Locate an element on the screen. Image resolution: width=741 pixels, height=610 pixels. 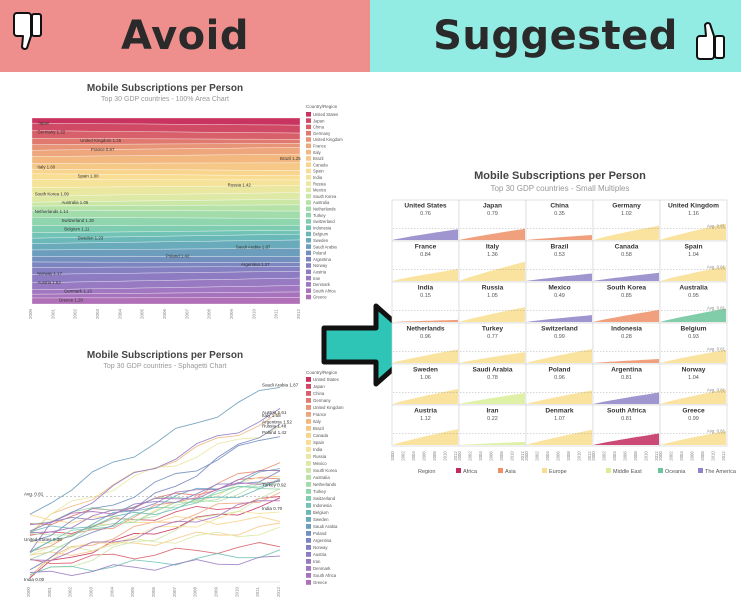
legend-entry: Iran is located at coordinates (317, 278).